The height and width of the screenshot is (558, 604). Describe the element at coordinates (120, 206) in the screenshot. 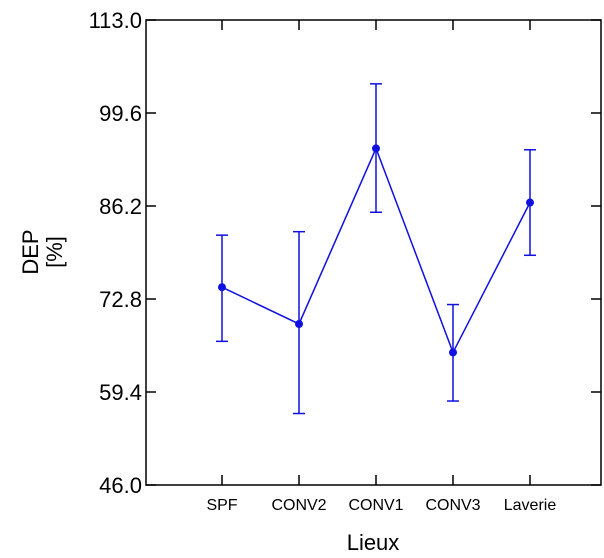

I see `y-tick-label: 86.2` at that location.